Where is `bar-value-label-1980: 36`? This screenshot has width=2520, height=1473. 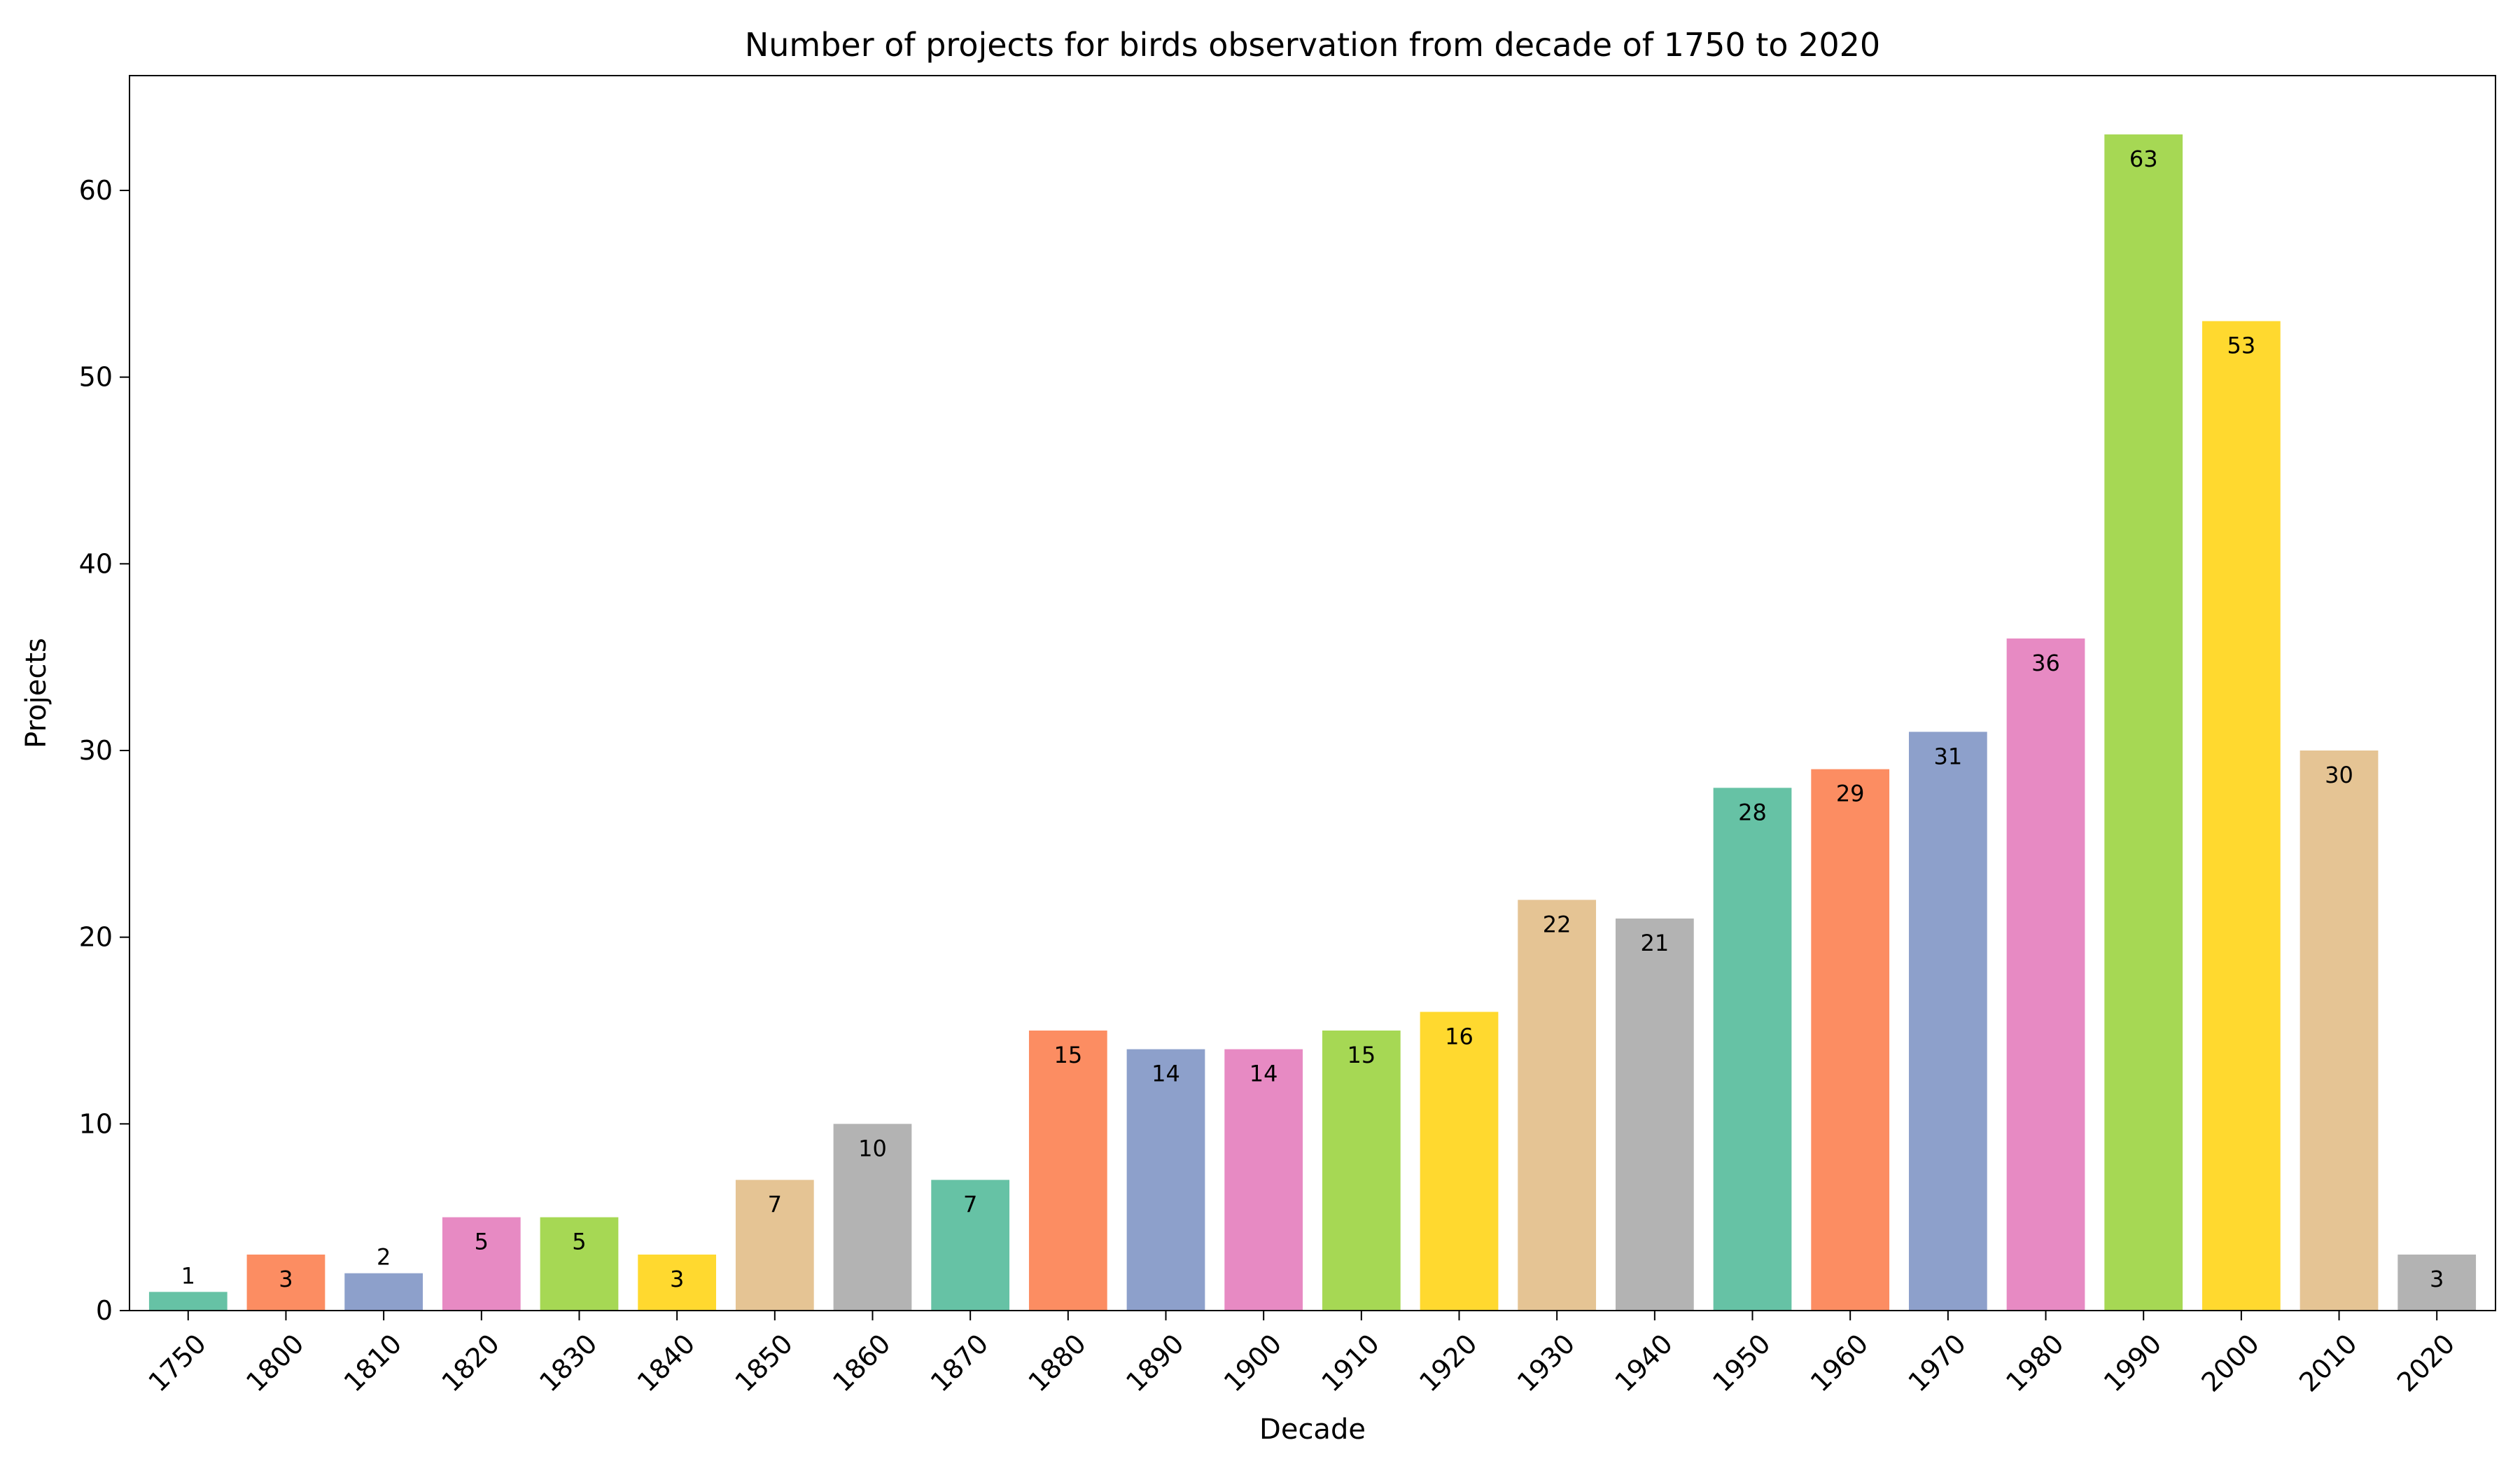 bar-value-label-1980: 36 is located at coordinates (2045, 663).